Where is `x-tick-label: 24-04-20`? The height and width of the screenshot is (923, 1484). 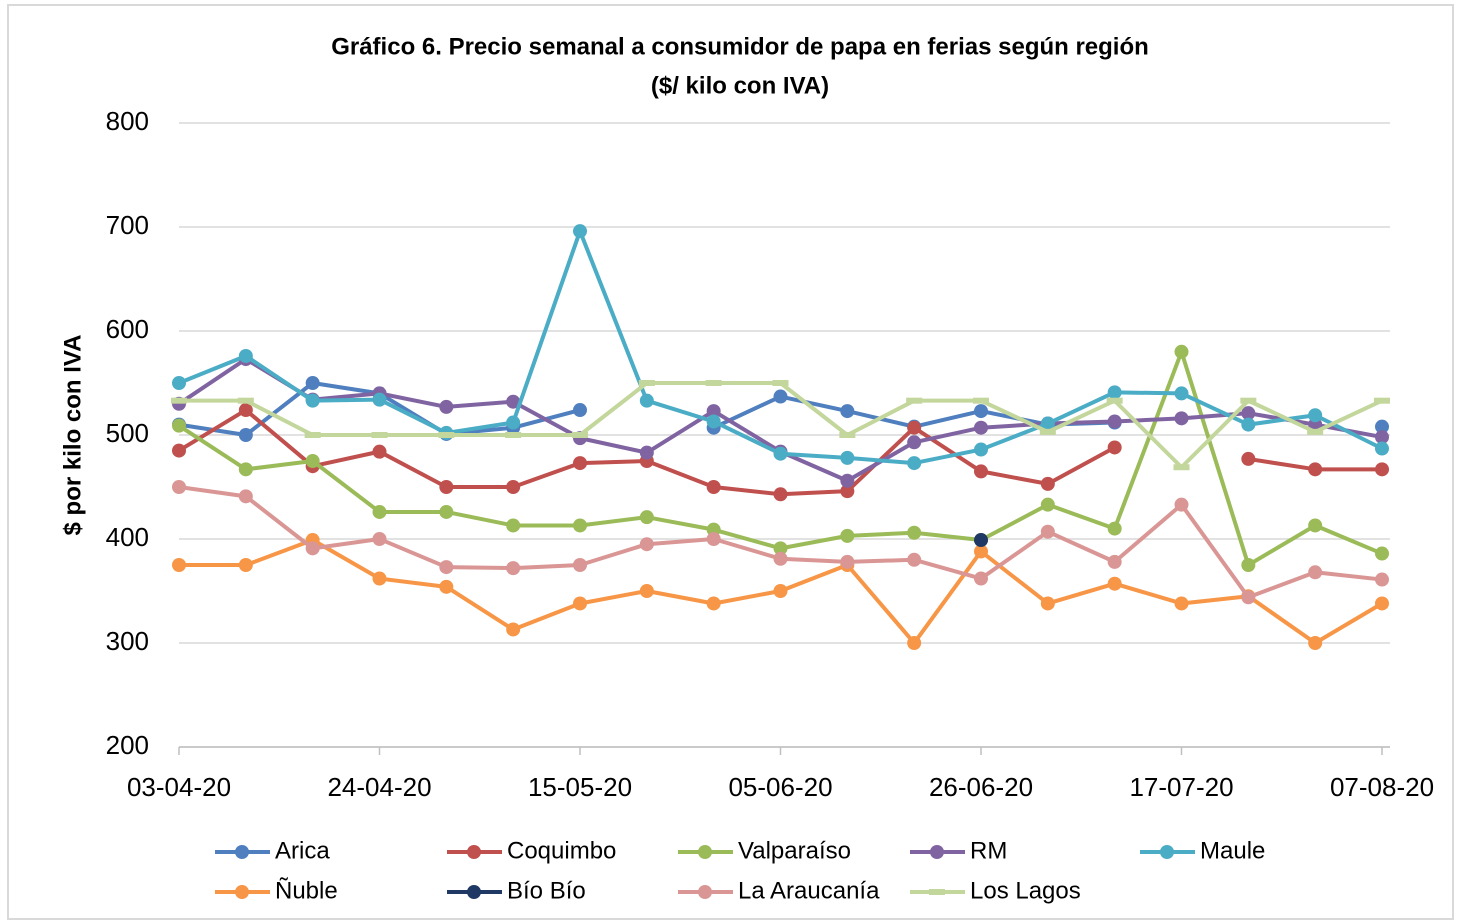 x-tick-label: 24-04-20 is located at coordinates (379, 787).